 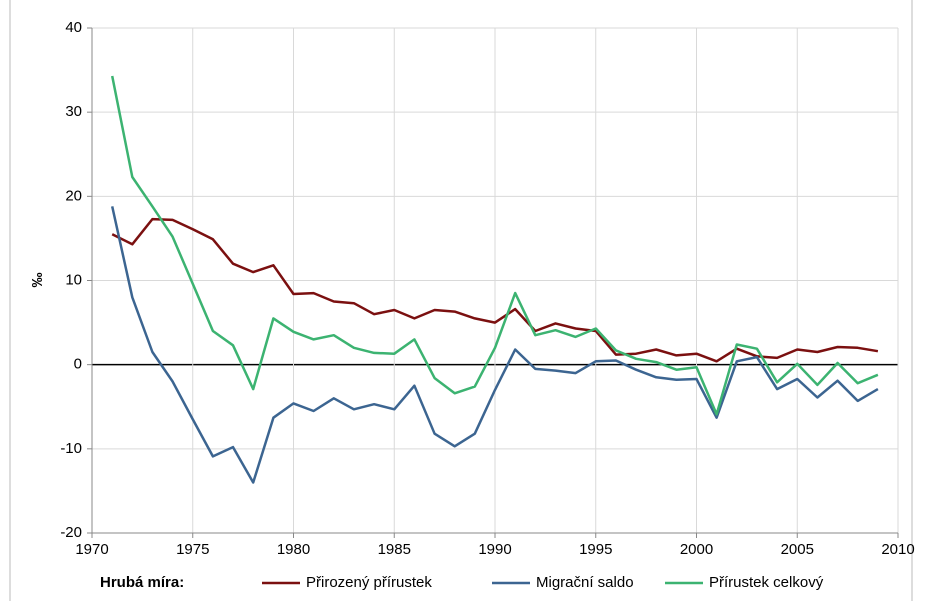 What do you see at coordinates (394, 549) in the screenshot?
I see `x-tick-label: 1985` at bounding box center [394, 549].